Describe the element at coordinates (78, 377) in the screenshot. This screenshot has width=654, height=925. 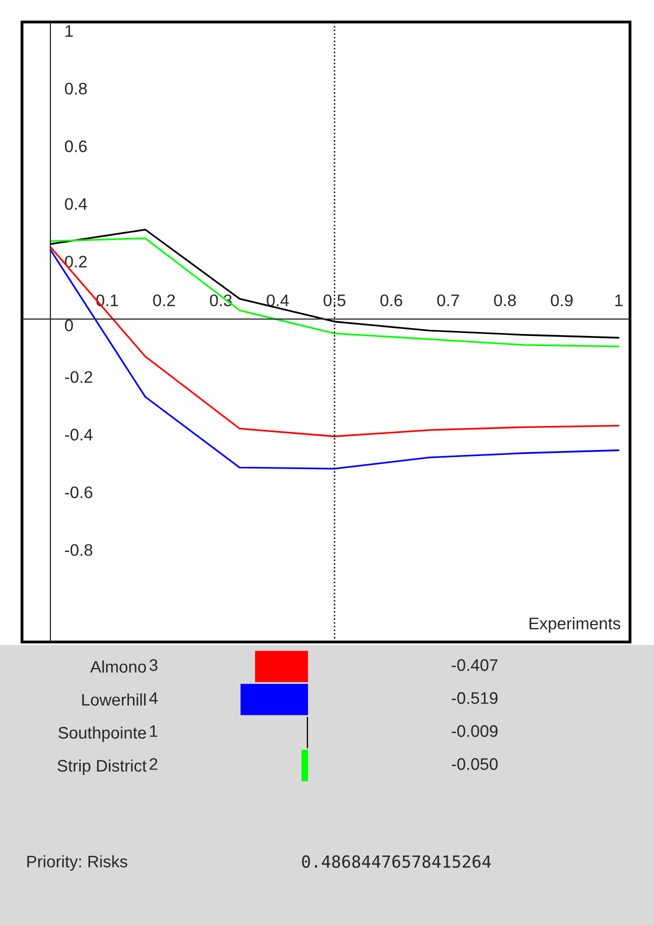
I see `y-tick-label: -0.2` at that location.